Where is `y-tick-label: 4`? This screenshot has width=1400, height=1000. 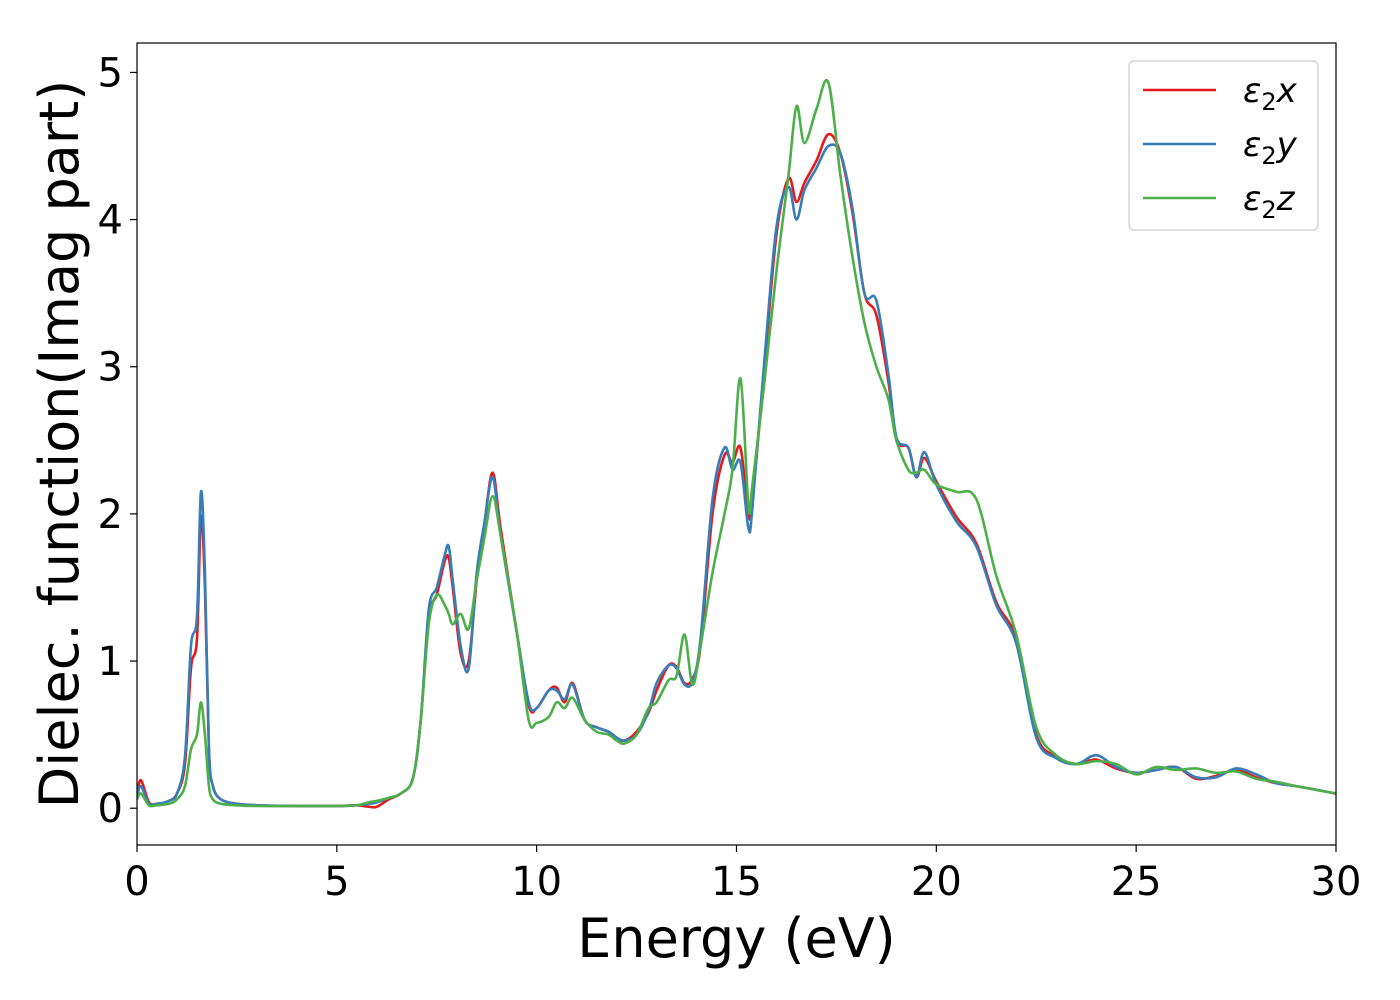 y-tick-label: 4 is located at coordinates (110, 221).